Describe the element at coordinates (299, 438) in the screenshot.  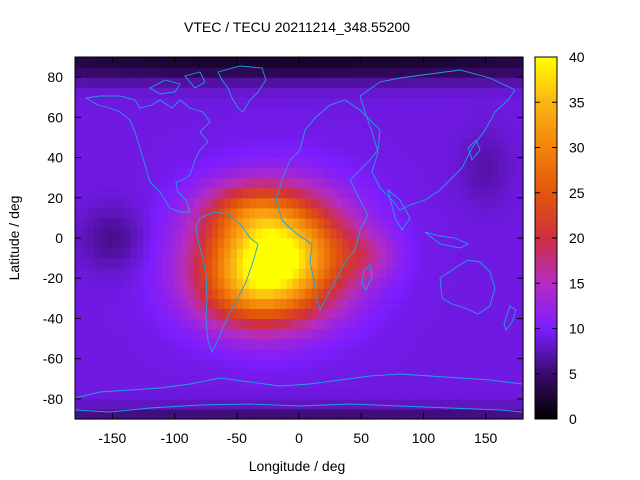
I see `x-tick-label: 0` at that location.